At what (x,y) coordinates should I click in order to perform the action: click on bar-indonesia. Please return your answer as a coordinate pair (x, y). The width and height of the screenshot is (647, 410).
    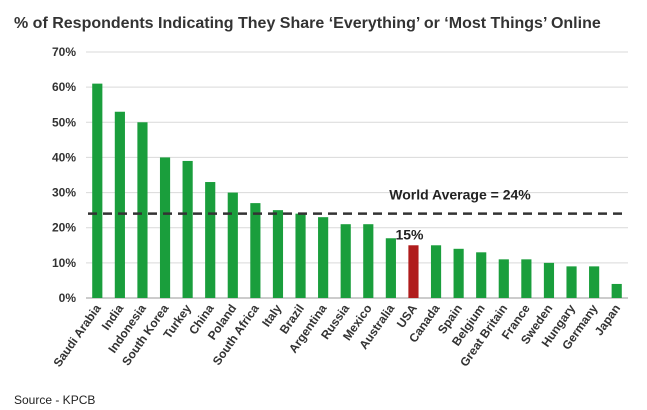
    Looking at the image, I should click on (142, 210).